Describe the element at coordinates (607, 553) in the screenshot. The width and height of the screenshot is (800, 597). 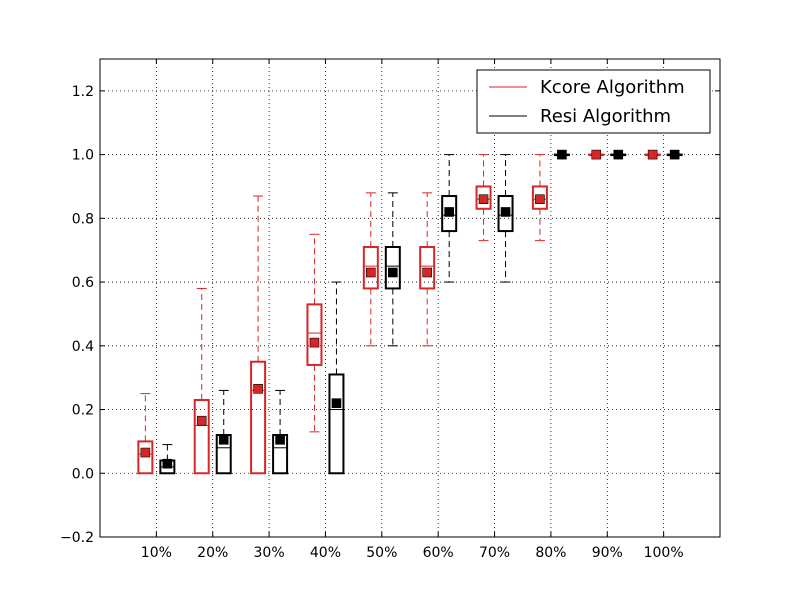
I see `x-tick-label: 90%` at that location.